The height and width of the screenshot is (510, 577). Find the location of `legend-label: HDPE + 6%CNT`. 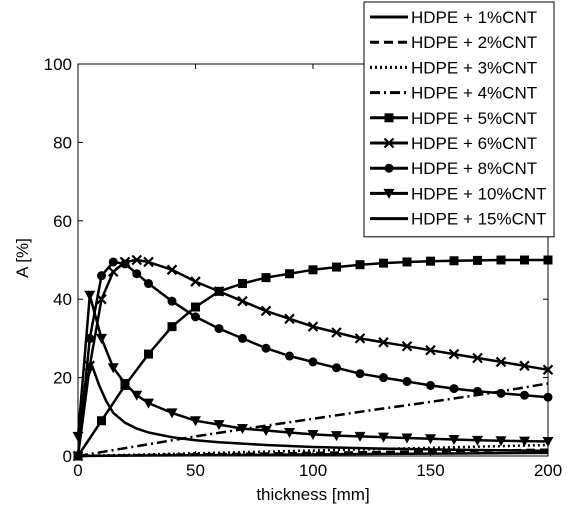

legend-label: HDPE + 6%CNT is located at coordinates (474, 143).